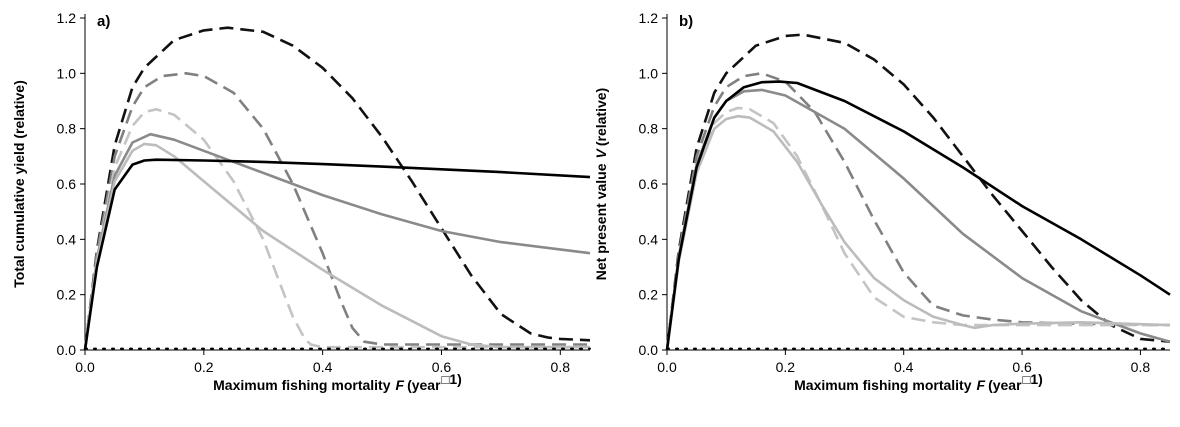 This screenshot has width=1180, height=427. Describe the element at coordinates (103, 21) in the screenshot. I see `panel-label: a)` at that location.